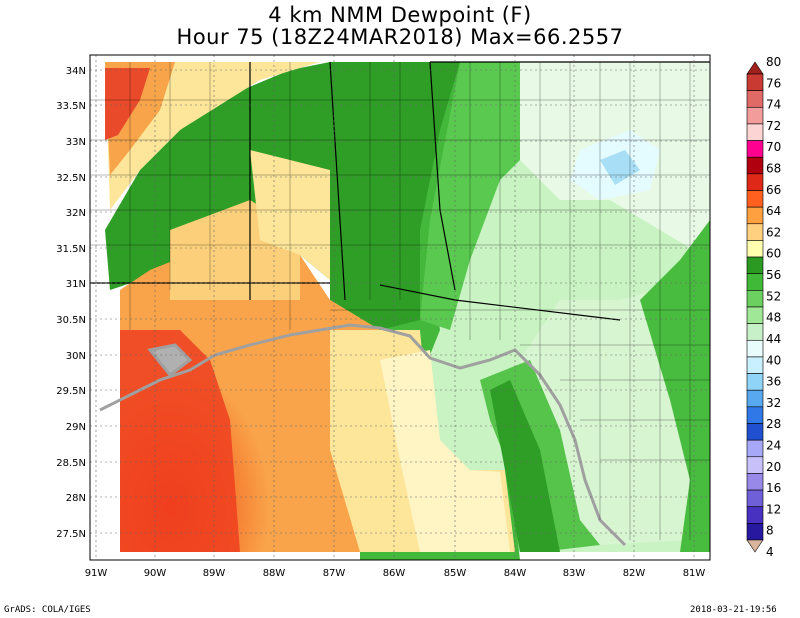  Describe the element at coordinates (773, 83) in the screenshot. I see `colorbar-label: 76` at that location.